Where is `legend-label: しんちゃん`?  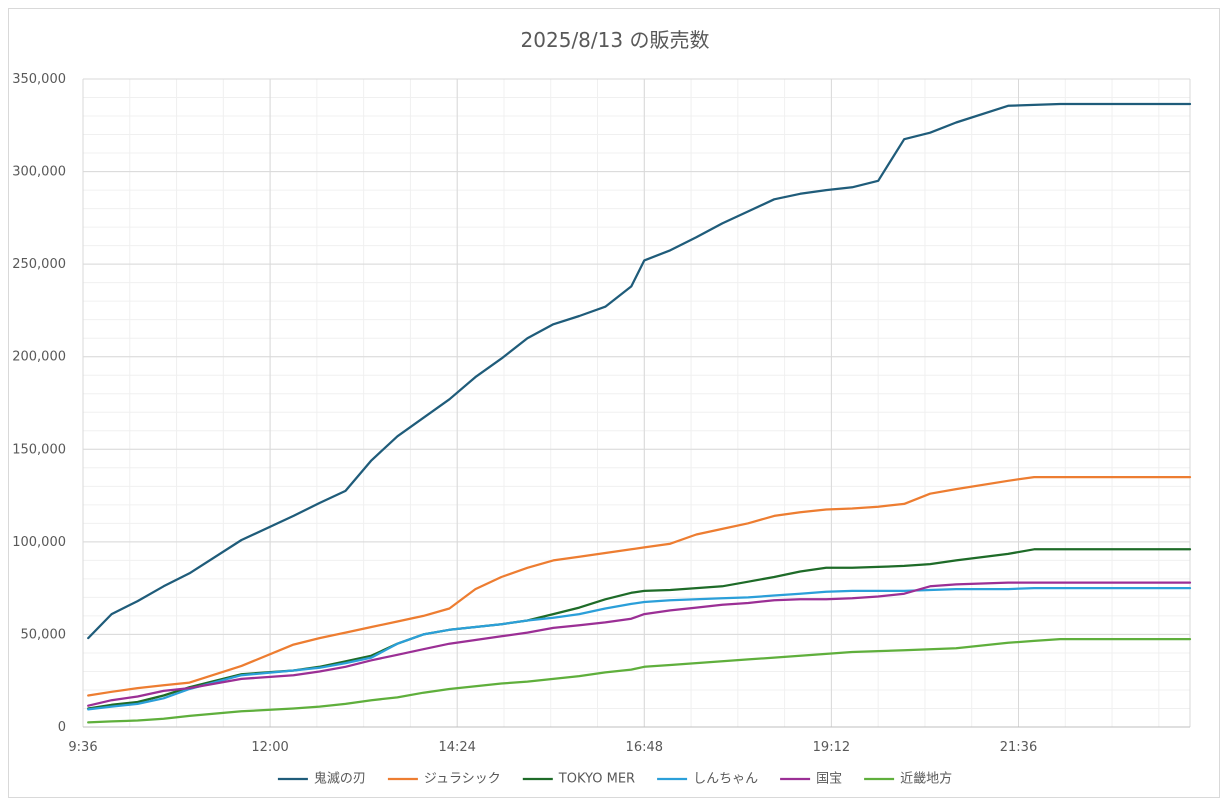 legend-label: しんちゃん is located at coordinates (725, 779).